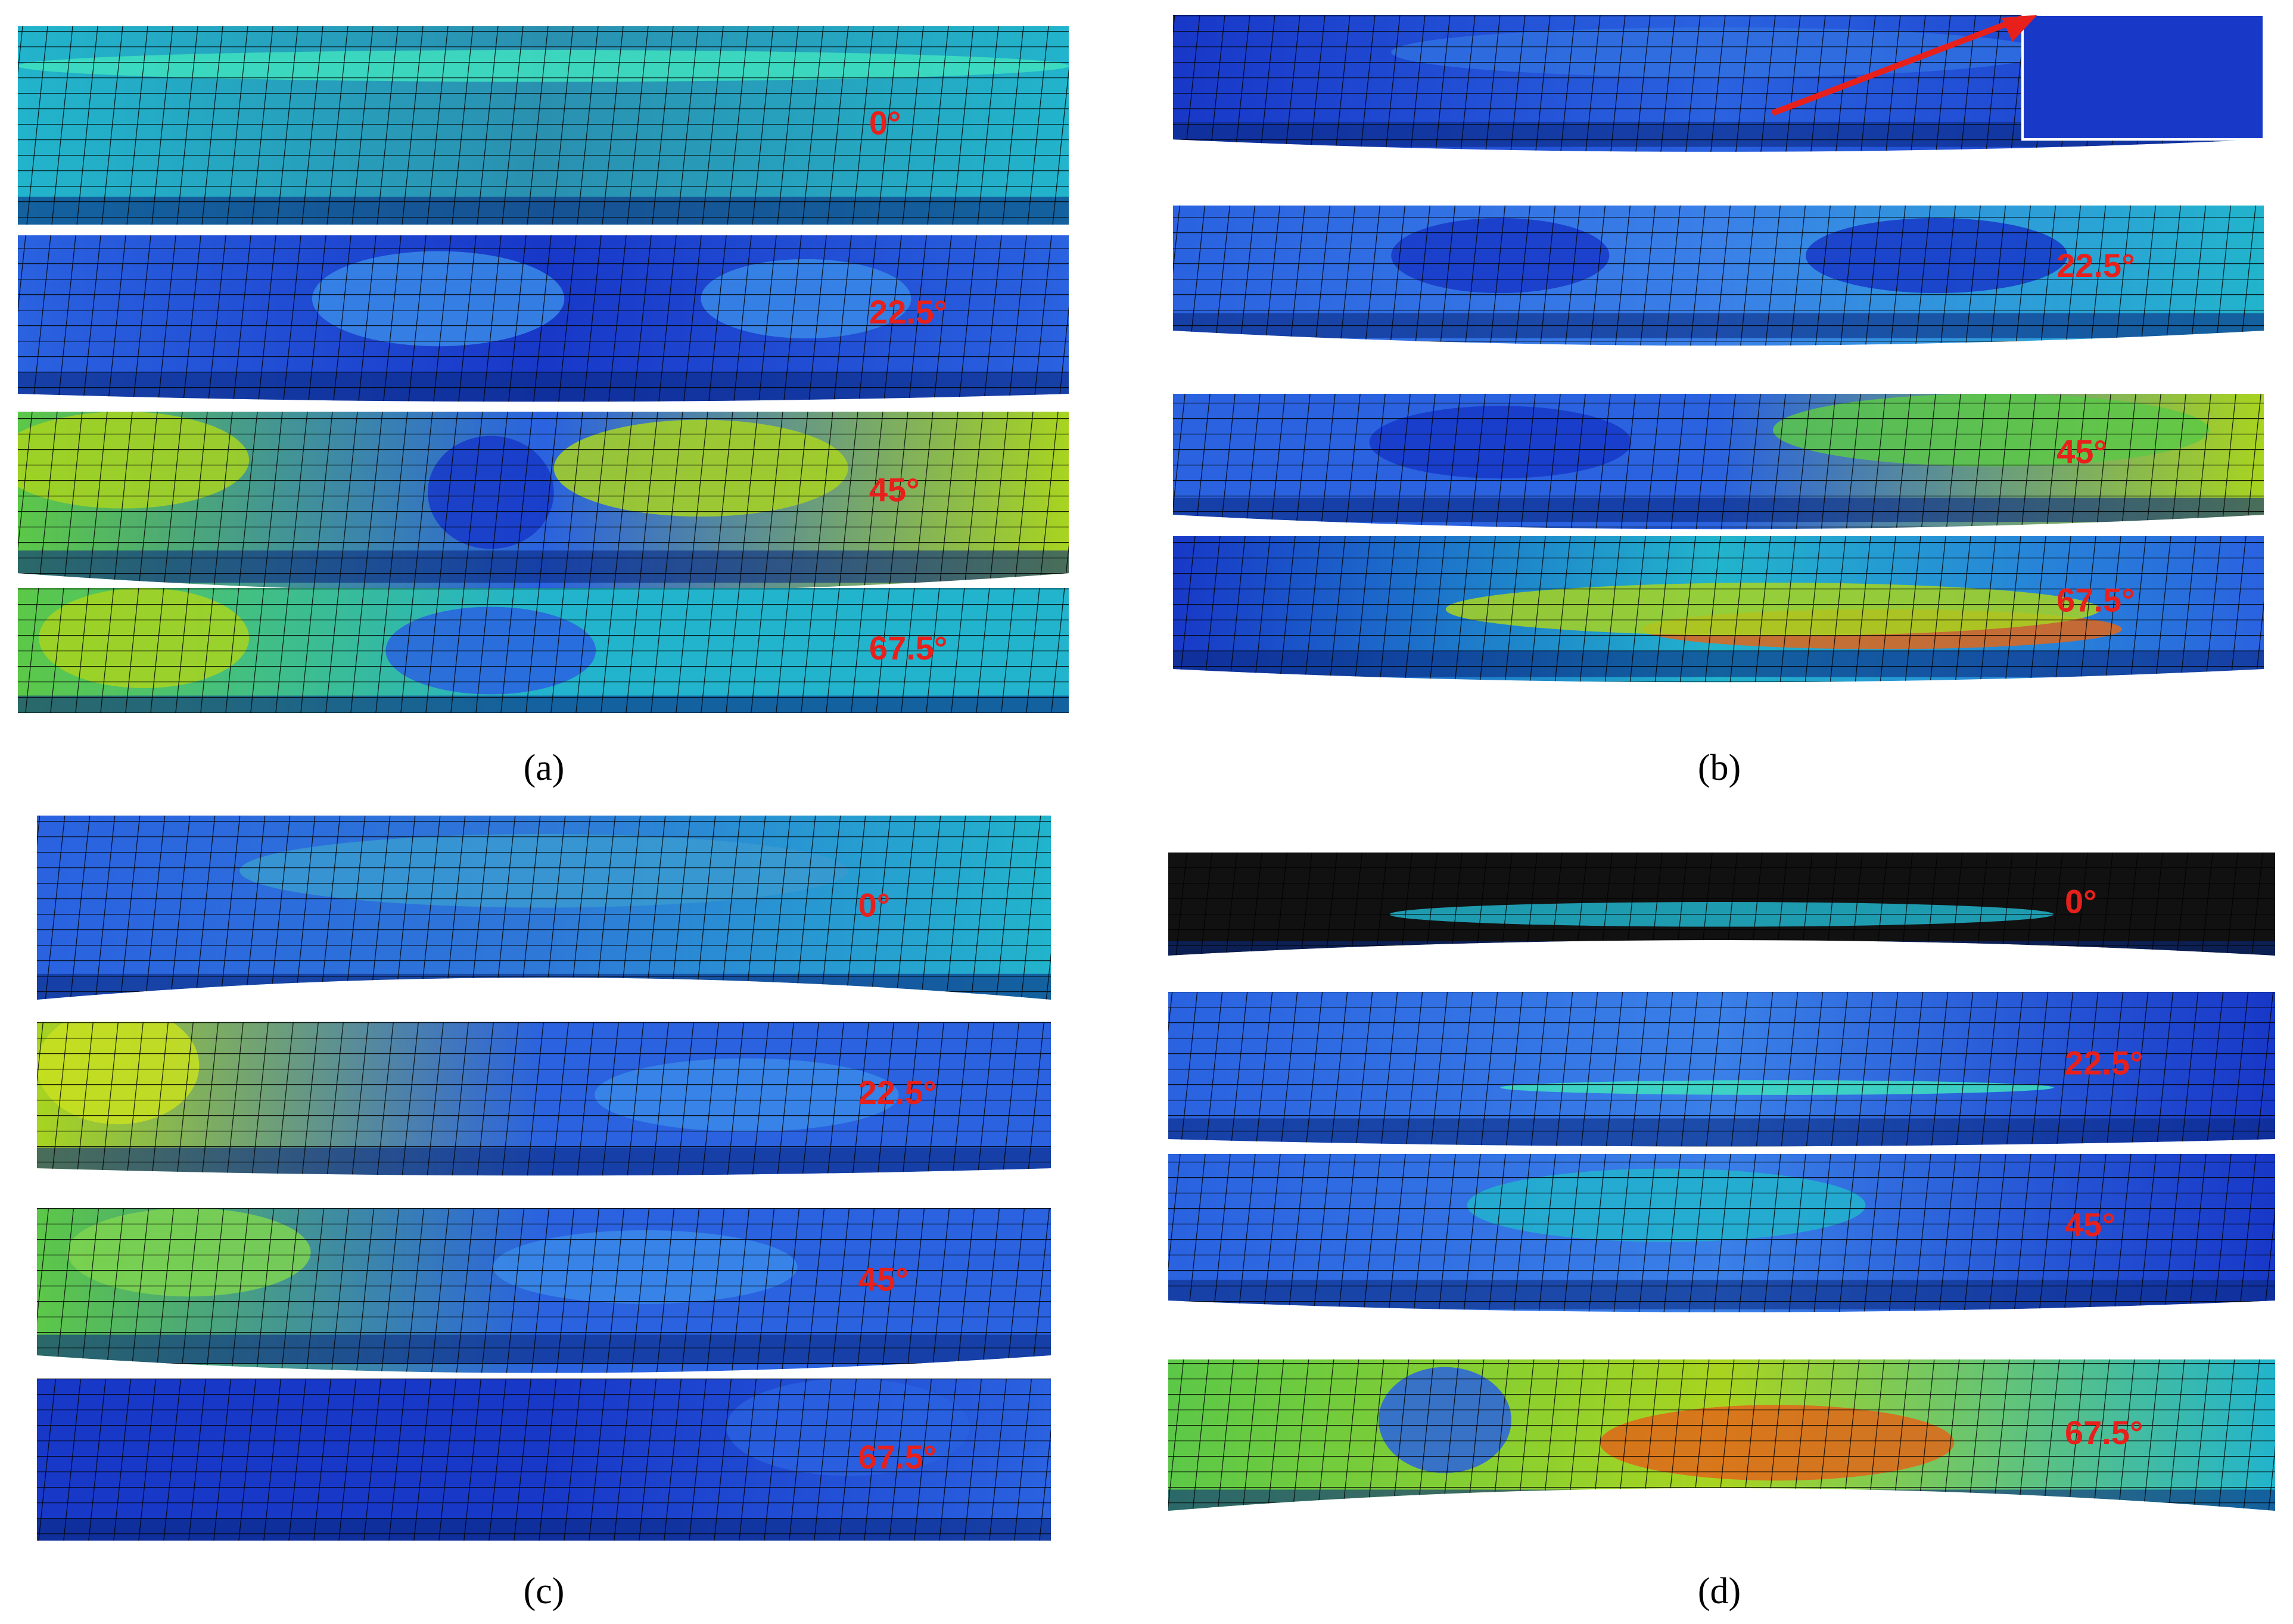  Describe the element at coordinates (1719, 1591) in the screenshot. I see `panel-caption: (d)` at that location.